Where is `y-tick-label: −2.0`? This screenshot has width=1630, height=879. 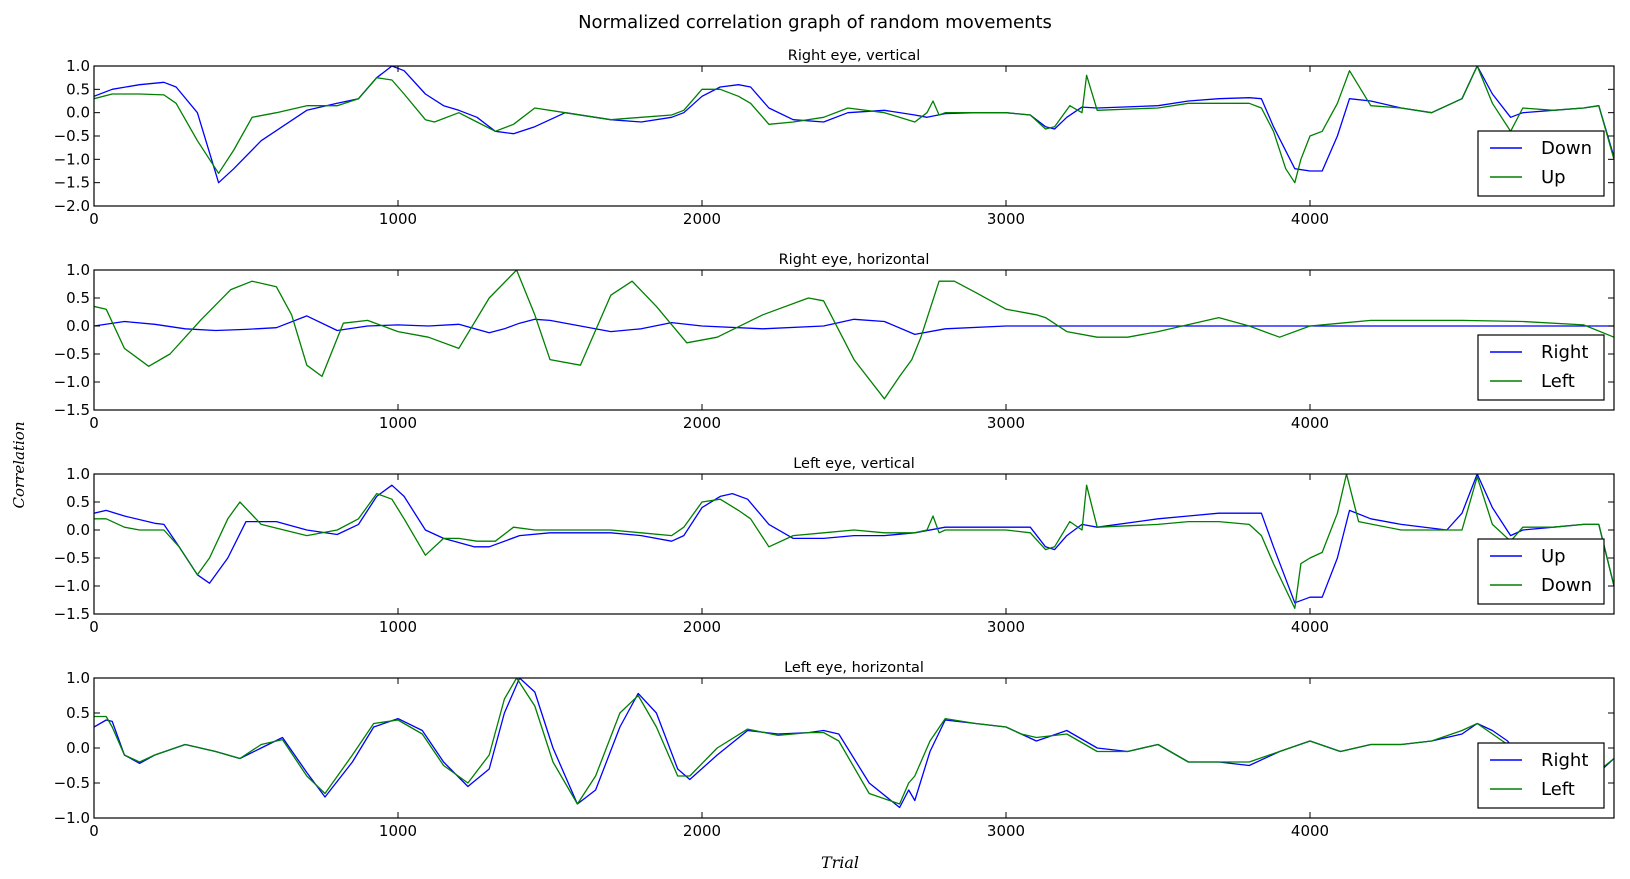 y-tick-label: −2.0 is located at coordinates (72, 206).